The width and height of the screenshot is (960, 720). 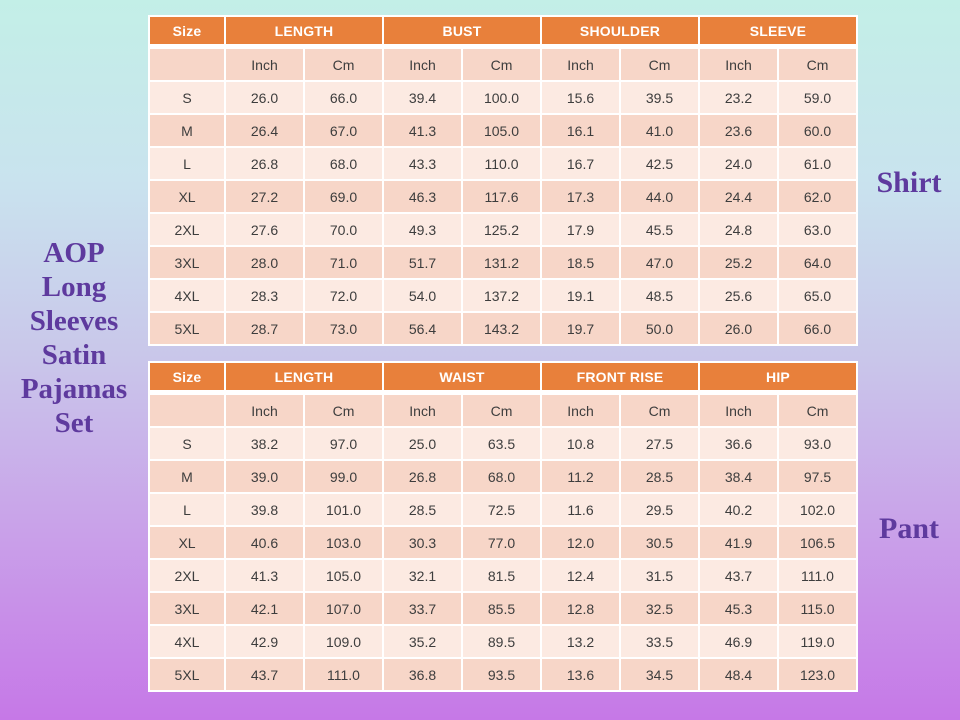 What do you see at coordinates (304, 32) in the screenshot?
I see `column-group-header: LENGTH` at bounding box center [304, 32].